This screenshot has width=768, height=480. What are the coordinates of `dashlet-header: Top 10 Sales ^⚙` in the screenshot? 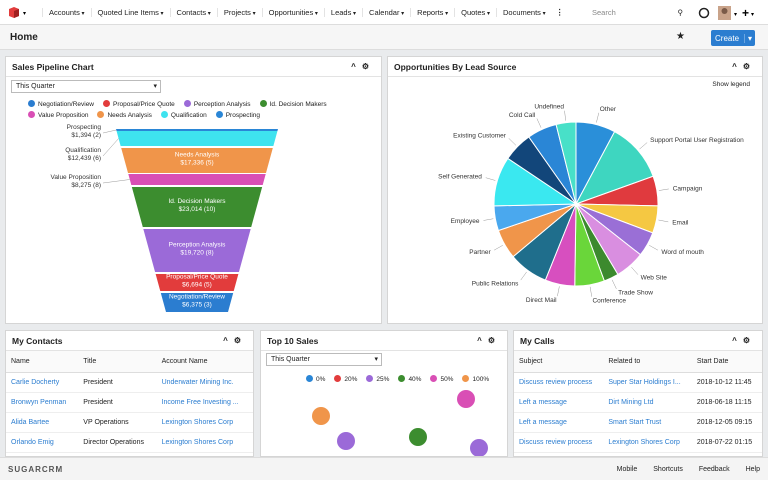 It's located at (384, 341).